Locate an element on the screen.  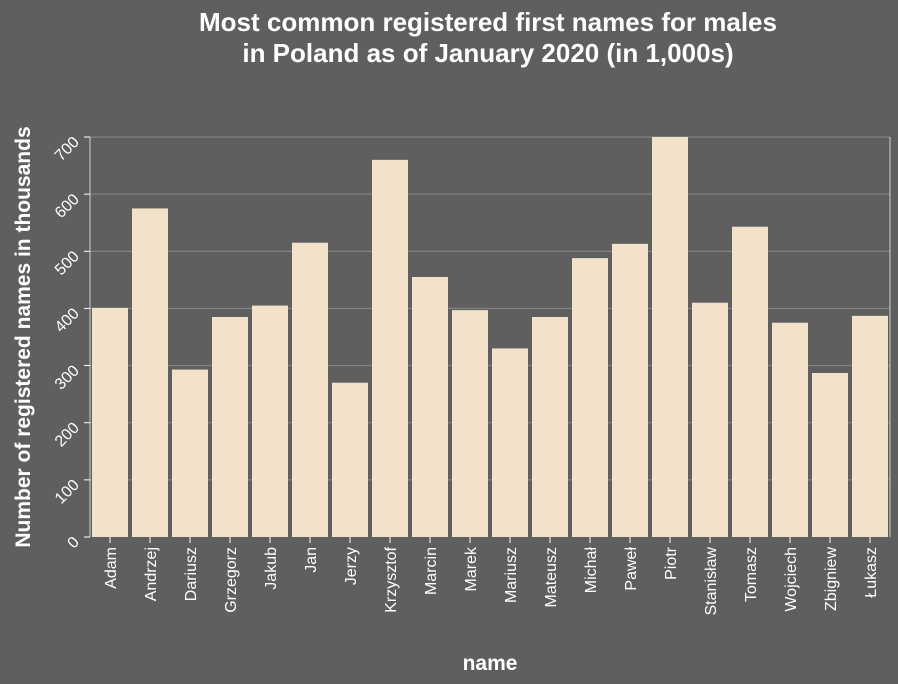
x-tick-label: Wojciech is located at coordinates (791, 579).